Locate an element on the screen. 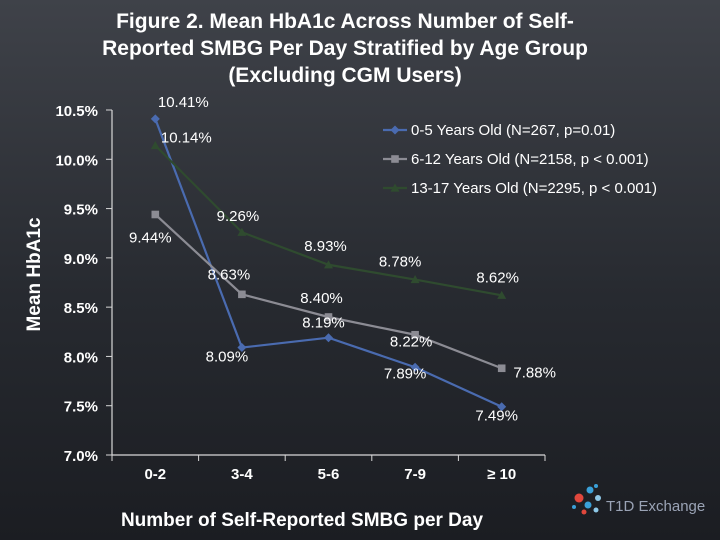 This screenshot has height=540, width=720. data-label: 8.09% is located at coordinates (227, 357).